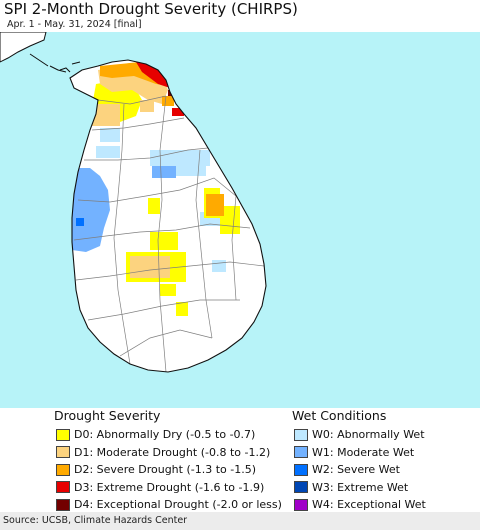  I want to click on moderate-wet-patch, so click(164, 172).